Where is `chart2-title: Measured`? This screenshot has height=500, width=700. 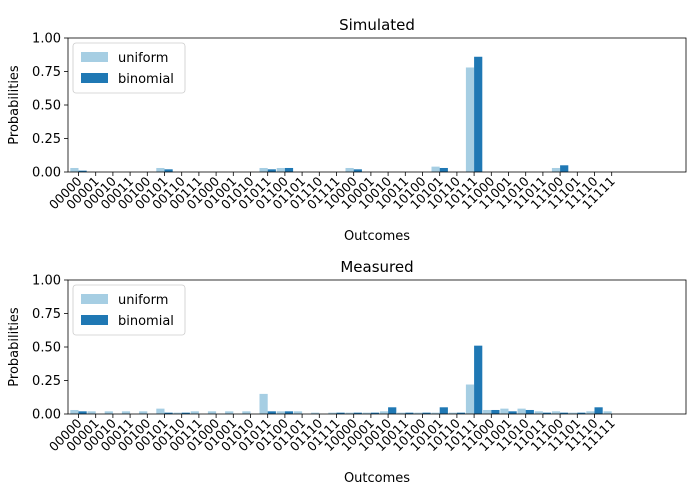 chart2-title: Measured is located at coordinates (376, 267).